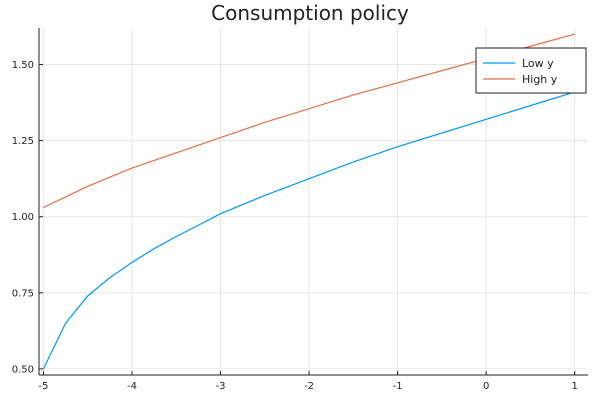  What do you see at coordinates (309, 386) in the screenshot?
I see `x-tick-label: -2` at bounding box center [309, 386].